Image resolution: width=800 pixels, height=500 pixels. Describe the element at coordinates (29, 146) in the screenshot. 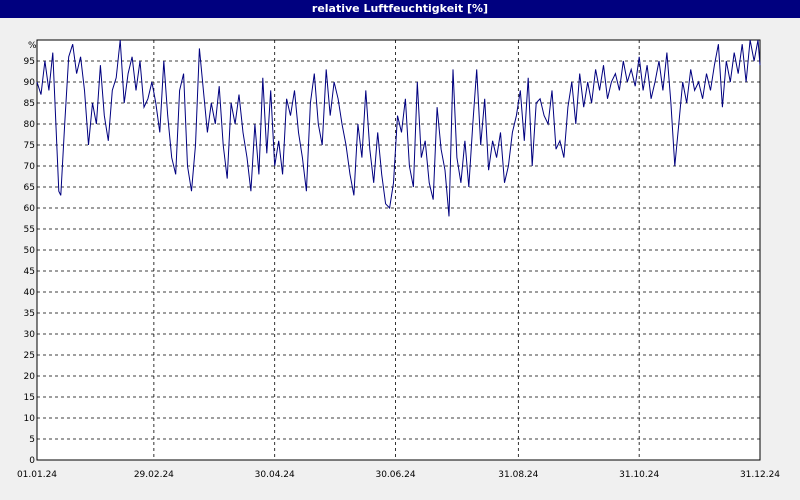

I see `y-tick-label-75: 75` at that location.